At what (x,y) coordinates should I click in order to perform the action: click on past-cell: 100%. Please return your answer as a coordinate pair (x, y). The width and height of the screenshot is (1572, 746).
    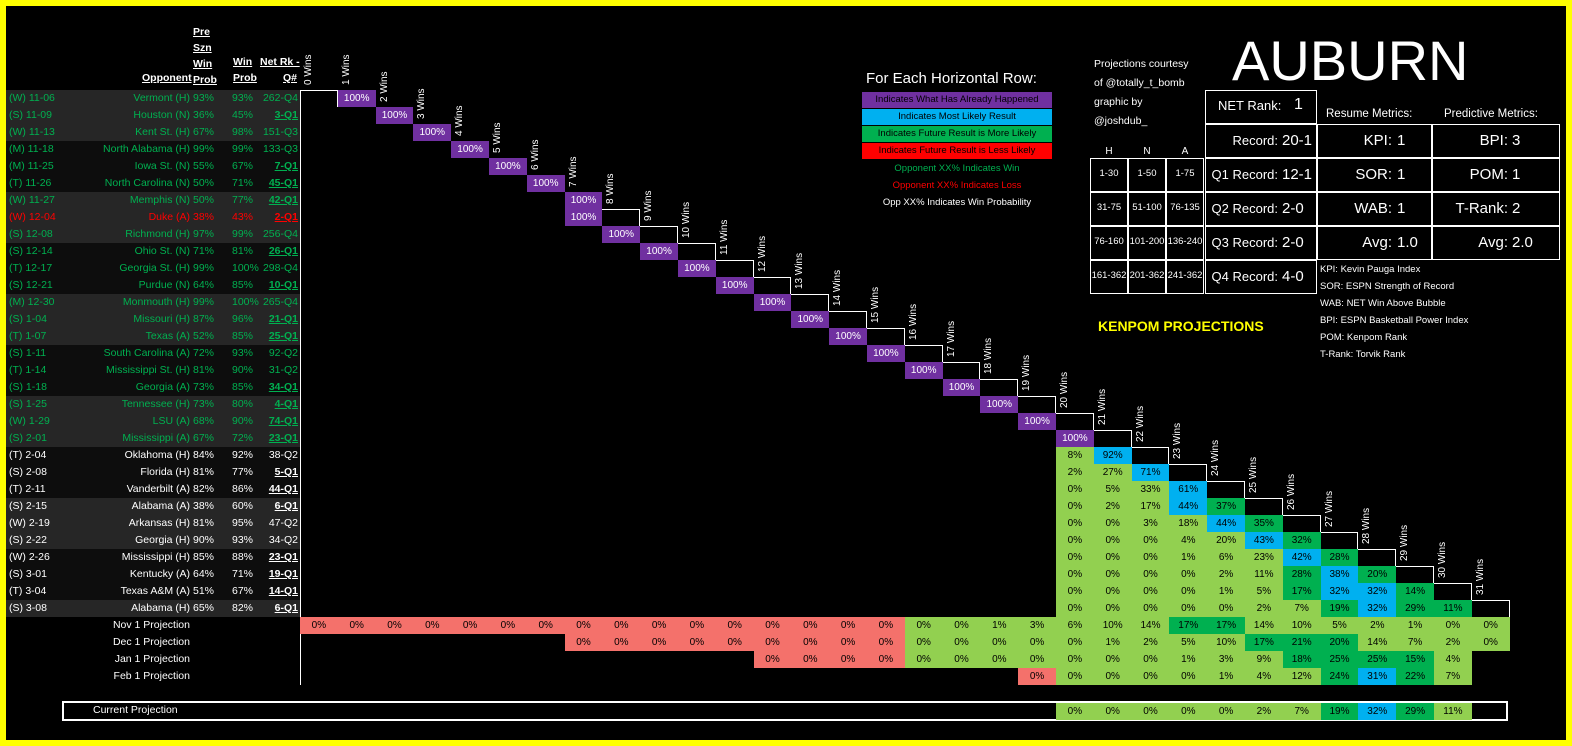
    Looking at the image, I should click on (1075, 438).